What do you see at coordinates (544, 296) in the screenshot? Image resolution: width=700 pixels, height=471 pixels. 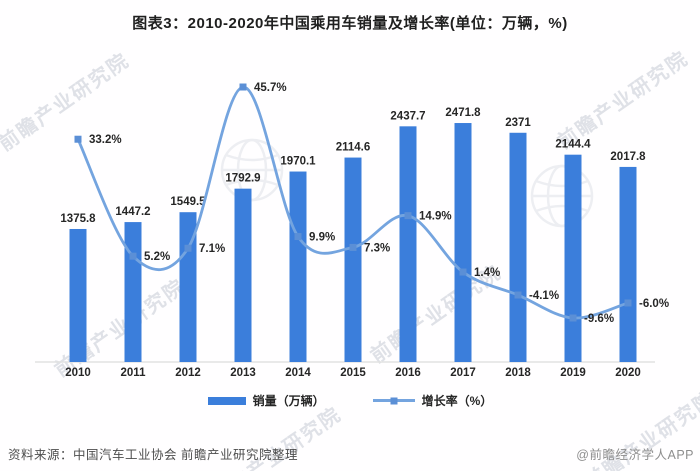 I see `growth-value-label-2018: -4.1%` at bounding box center [544, 296].